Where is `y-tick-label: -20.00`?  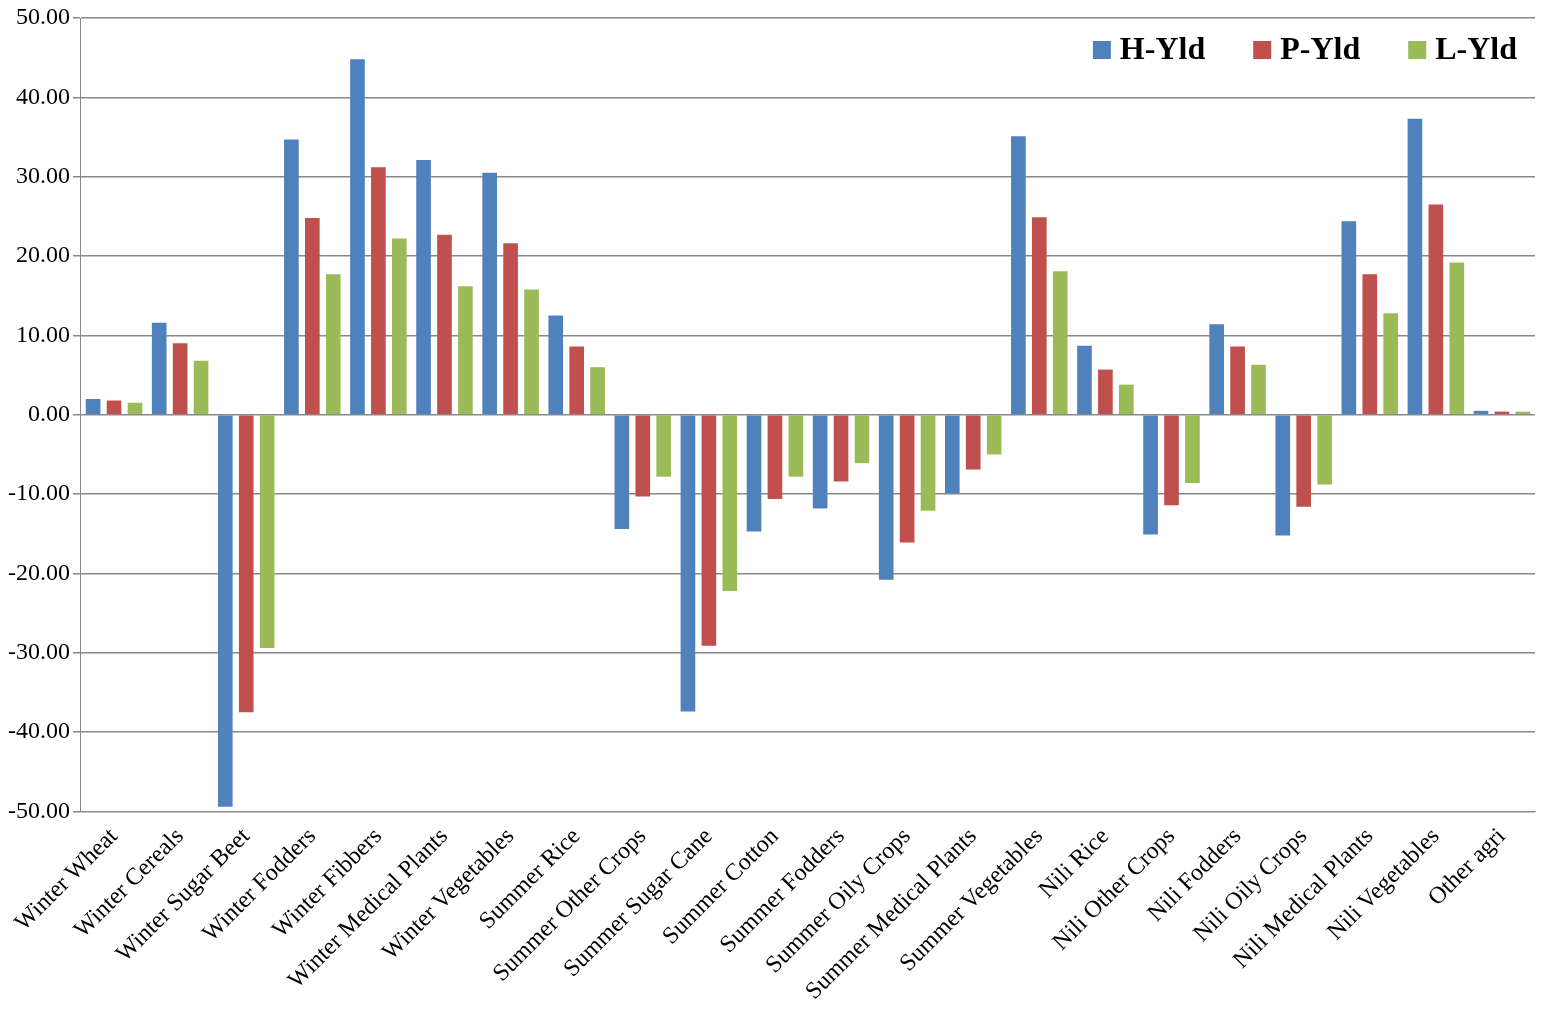 y-tick-label: -20.00 is located at coordinates (38, 571).